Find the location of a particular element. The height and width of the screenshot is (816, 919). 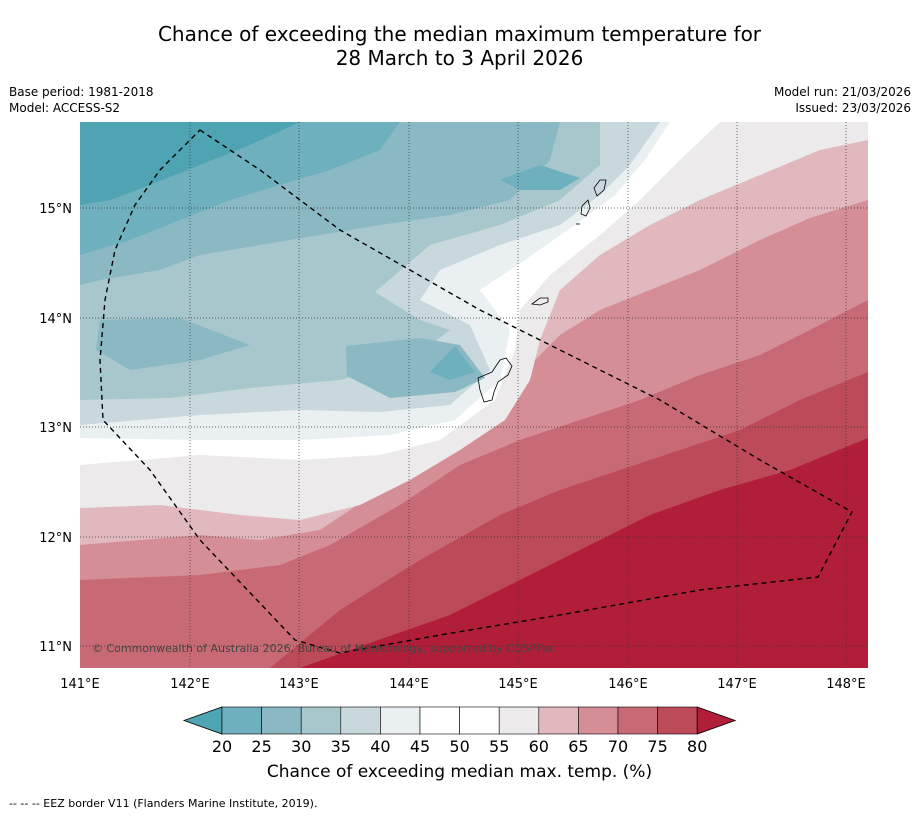

colorbar-extension-high is located at coordinates (716, 720).